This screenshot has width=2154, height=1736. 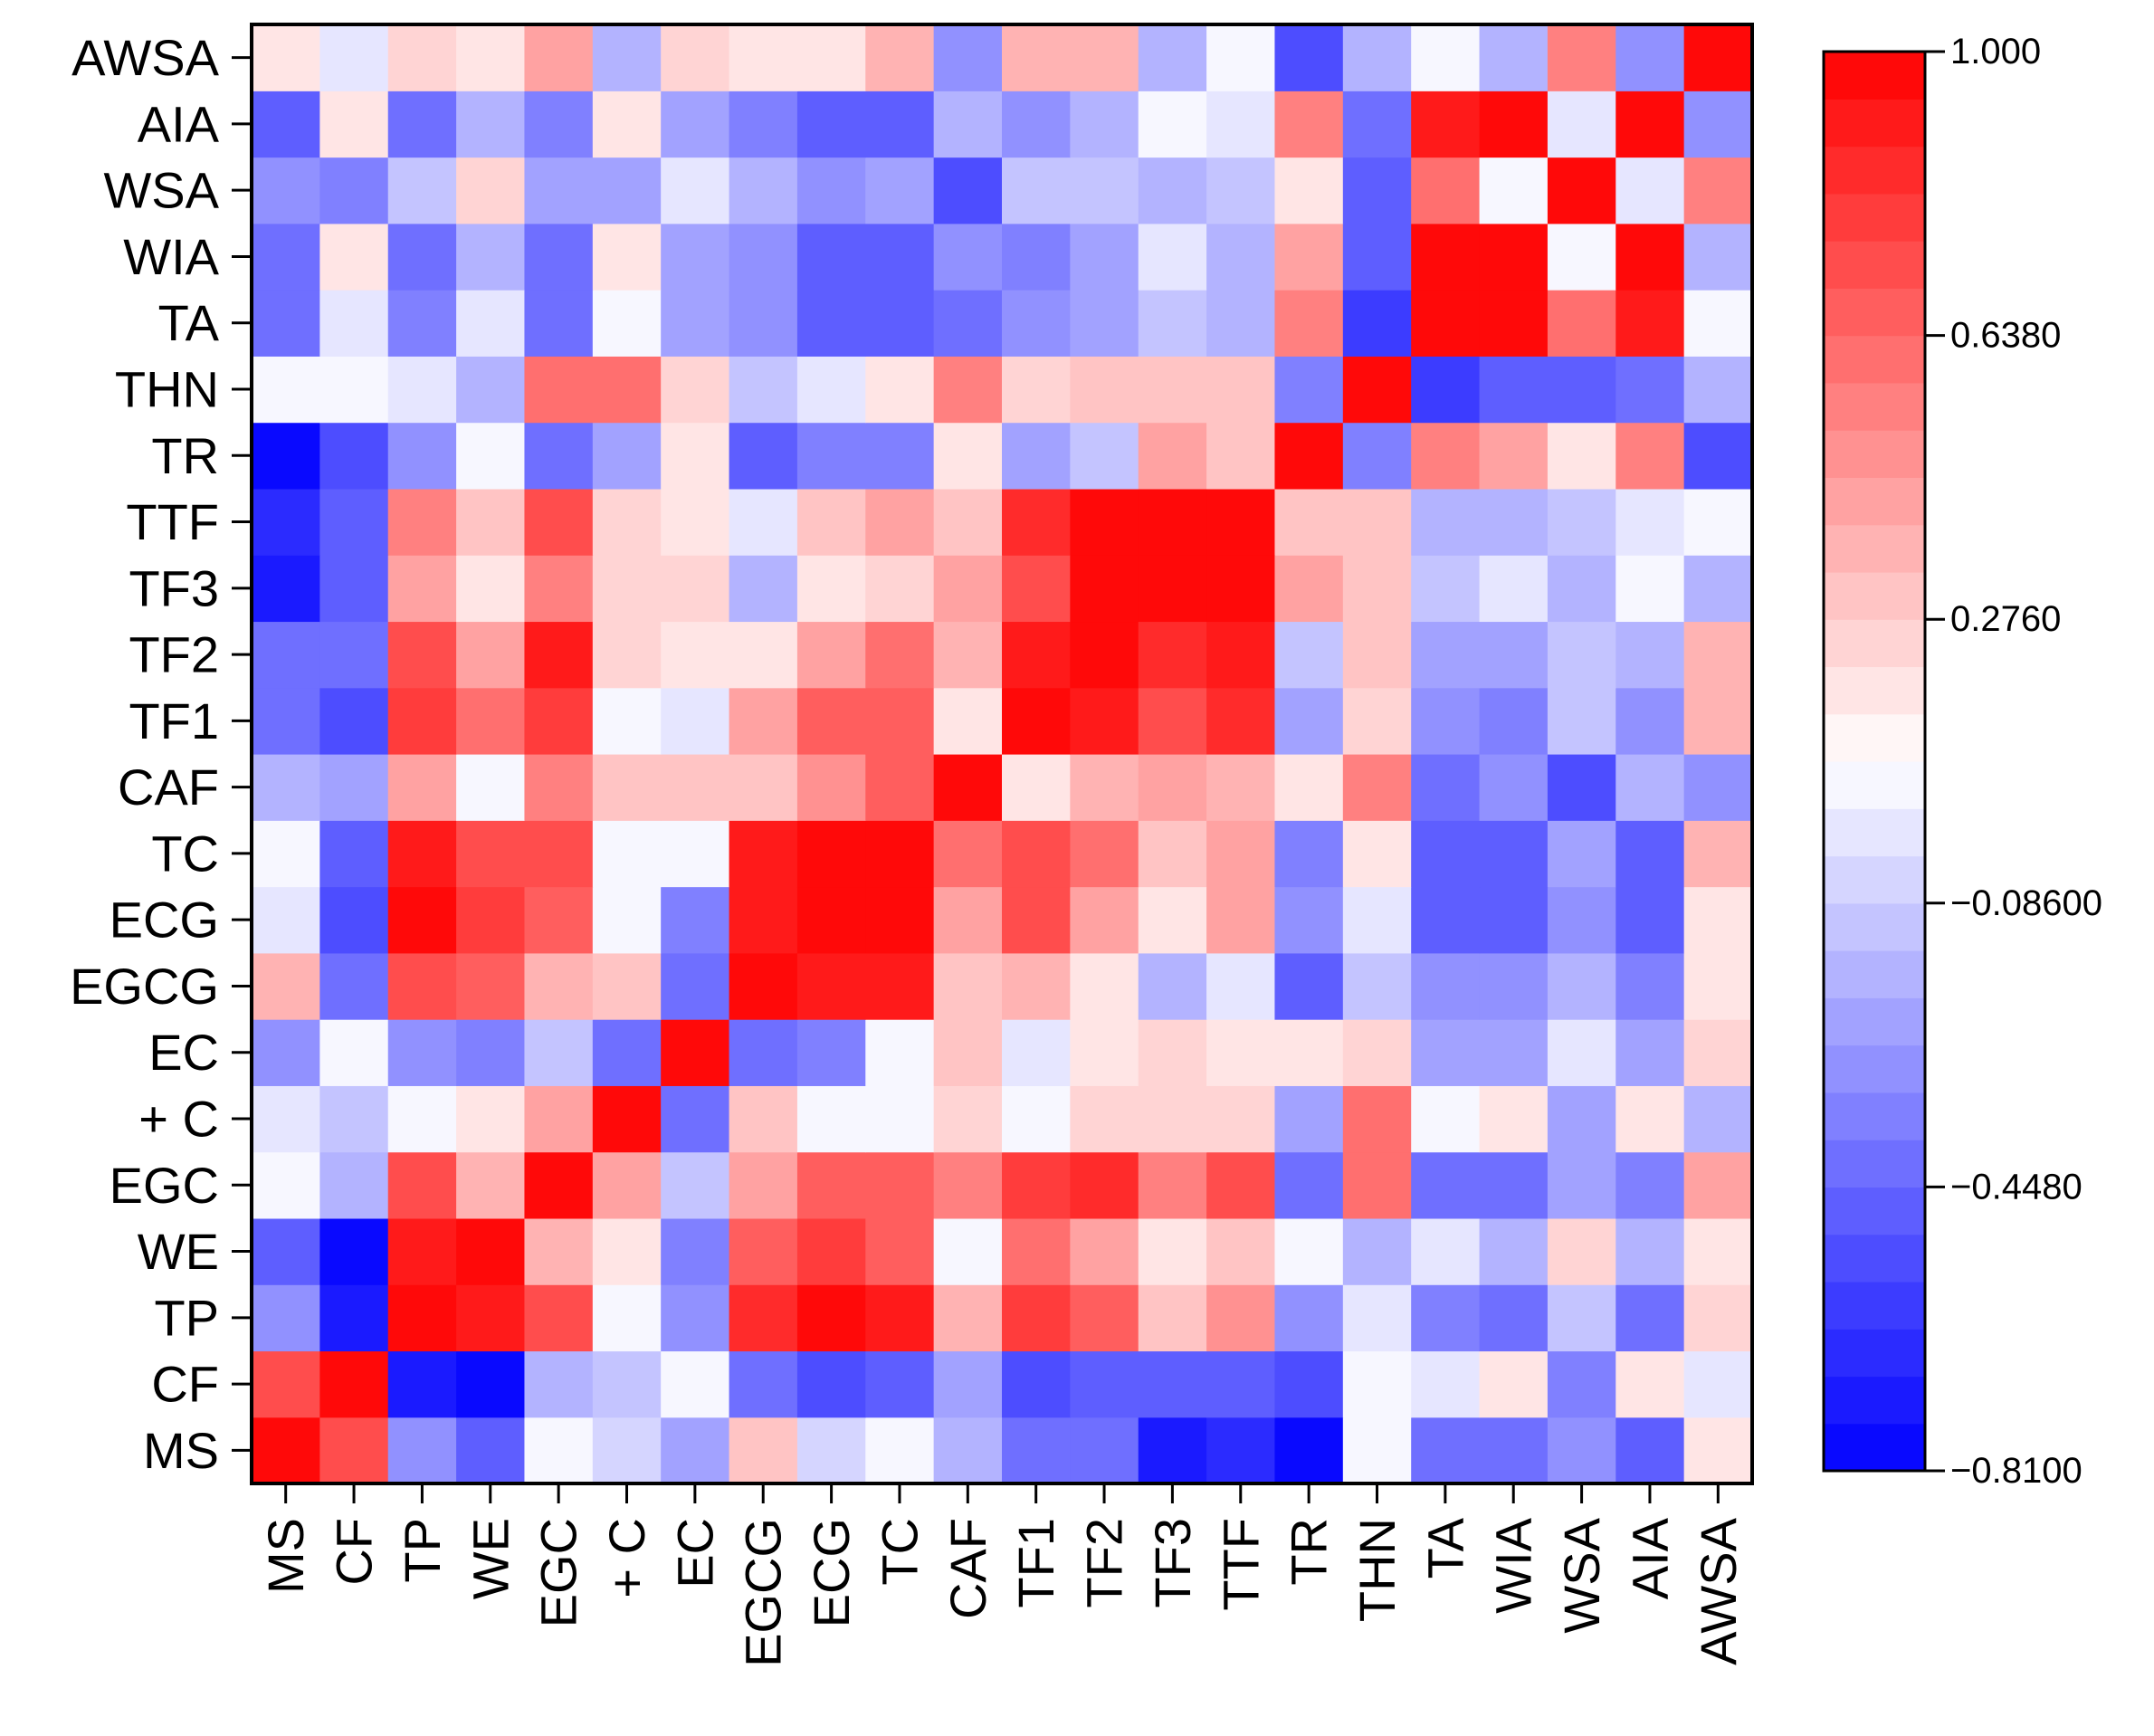 What do you see at coordinates (1241, 1564) in the screenshot?
I see `x-tick-label: TTF` at bounding box center [1241, 1564].